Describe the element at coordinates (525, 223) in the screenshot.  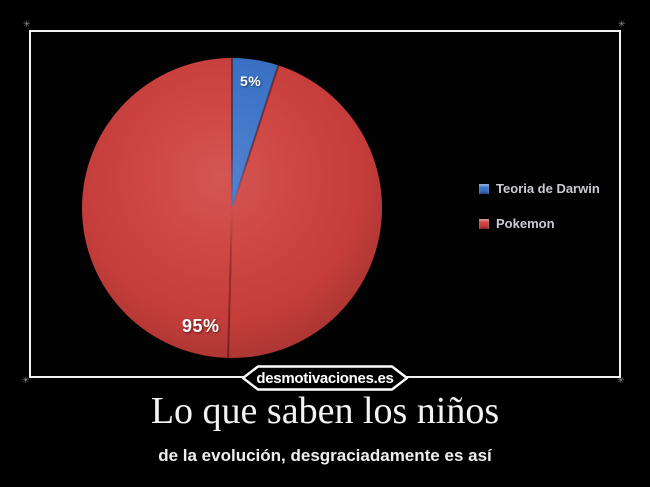
I see `legend-label: Pokemon` at that location.